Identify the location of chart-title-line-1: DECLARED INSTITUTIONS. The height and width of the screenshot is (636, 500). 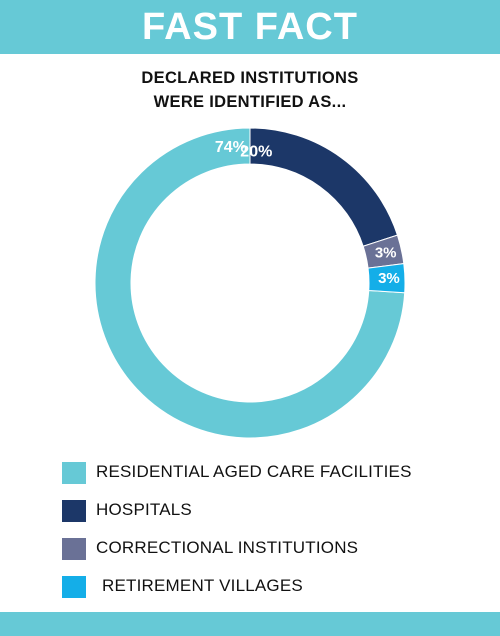
(250, 78).